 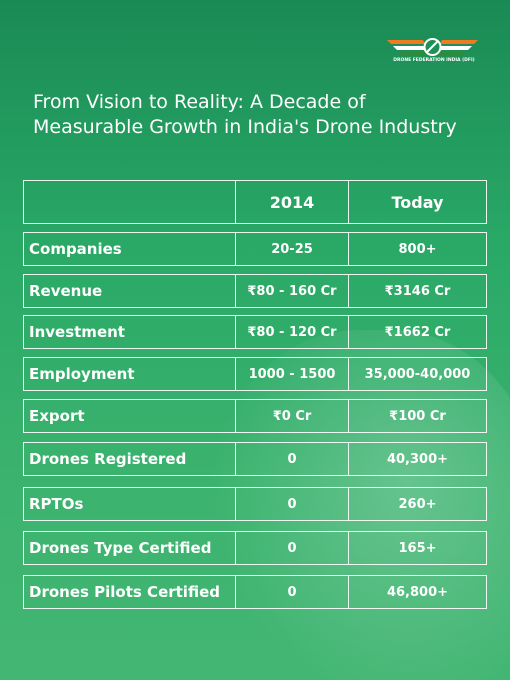 I want to click on table-cell: 20-25, so click(x=292, y=249).